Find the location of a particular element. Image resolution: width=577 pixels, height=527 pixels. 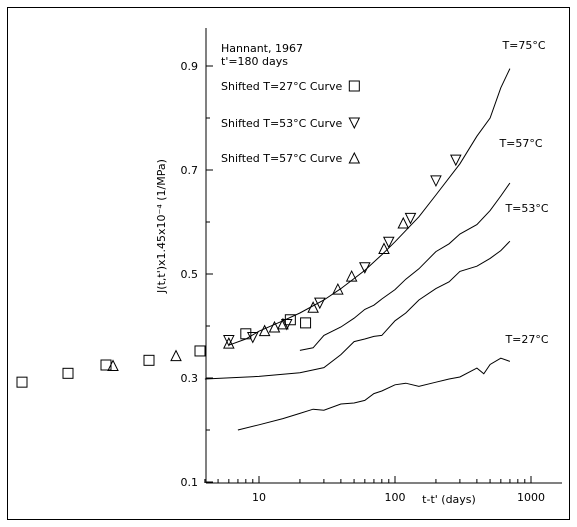

x-tick-label: 10 is located at coordinates (259, 497).